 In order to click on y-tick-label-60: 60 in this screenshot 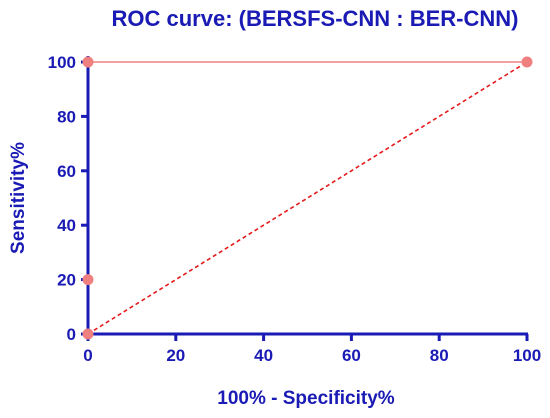, I will do `click(66, 171)`.